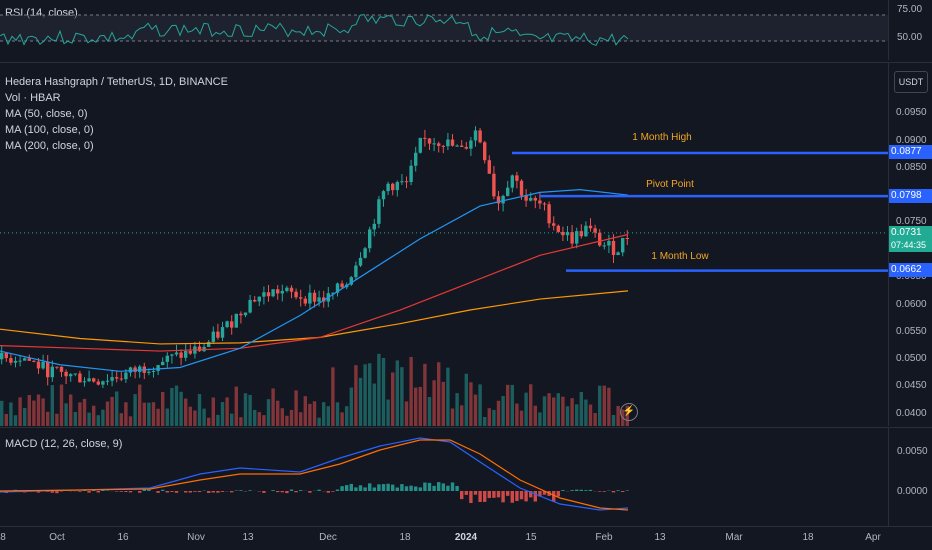 This screenshot has width=932, height=550. What do you see at coordinates (444, 538) in the screenshot?
I see `time-axis` at bounding box center [444, 538].